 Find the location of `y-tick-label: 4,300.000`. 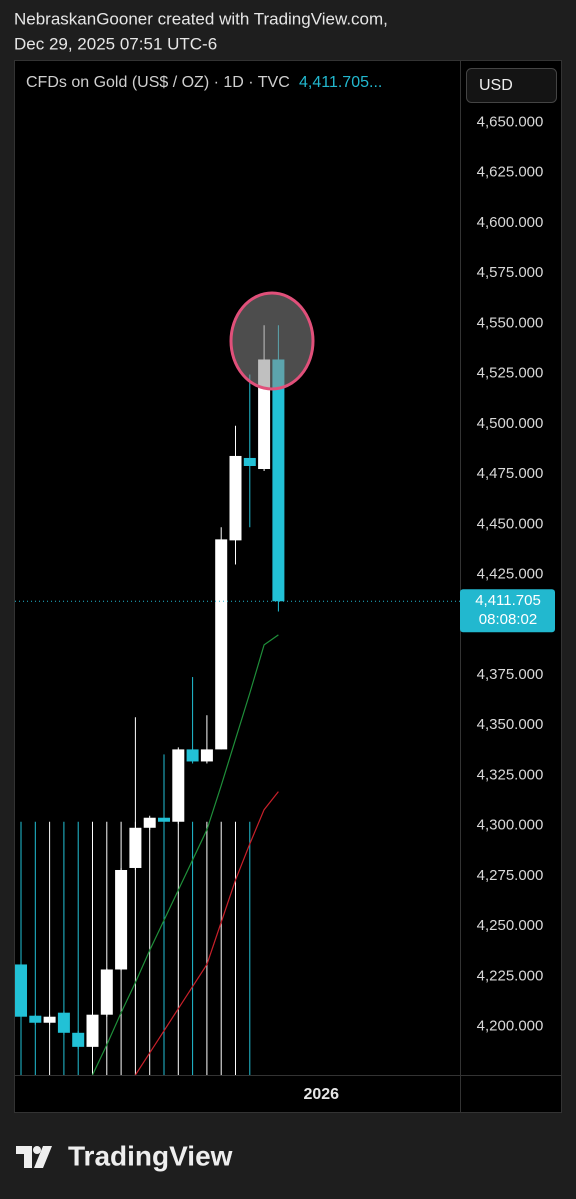

y-tick-label: 4,300.000 is located at coordinates (510, 825).